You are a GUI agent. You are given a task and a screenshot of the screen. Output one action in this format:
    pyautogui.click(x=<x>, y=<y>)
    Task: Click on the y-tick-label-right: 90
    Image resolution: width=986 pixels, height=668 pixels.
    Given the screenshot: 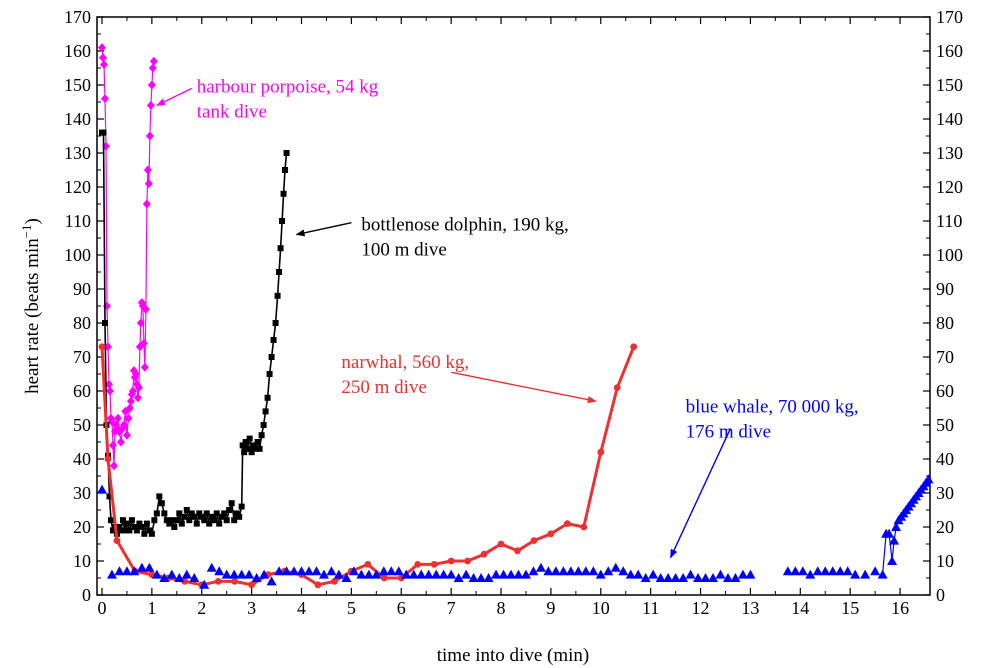 What is the action you would take?
    pyautogui.click(x=945, y=289)
    